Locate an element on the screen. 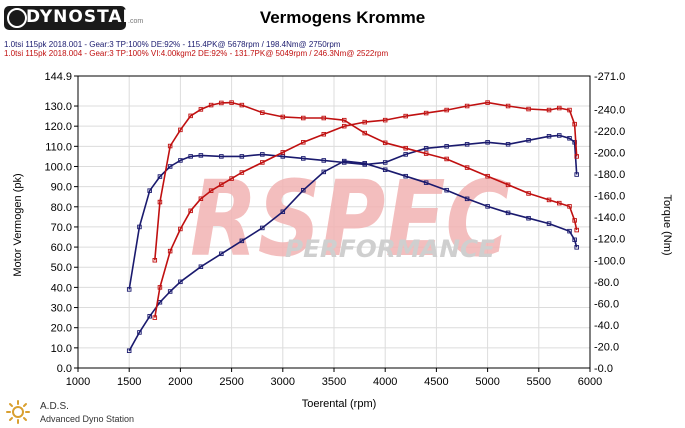 This screenshot has width=685, height=428. y-tick-label: 50.0 is located at coordinates (61, 268).